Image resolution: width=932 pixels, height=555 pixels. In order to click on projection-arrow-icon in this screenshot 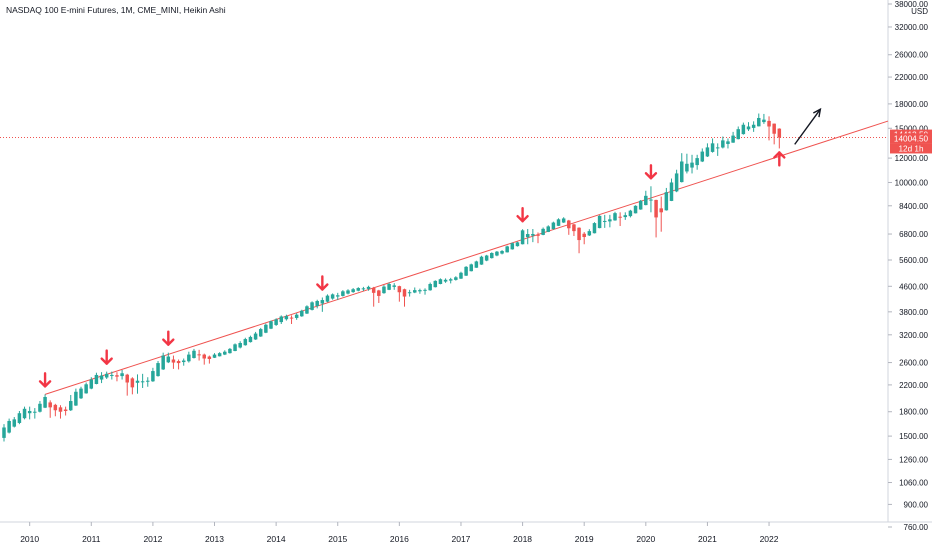, I will do `click(808, 126)`.